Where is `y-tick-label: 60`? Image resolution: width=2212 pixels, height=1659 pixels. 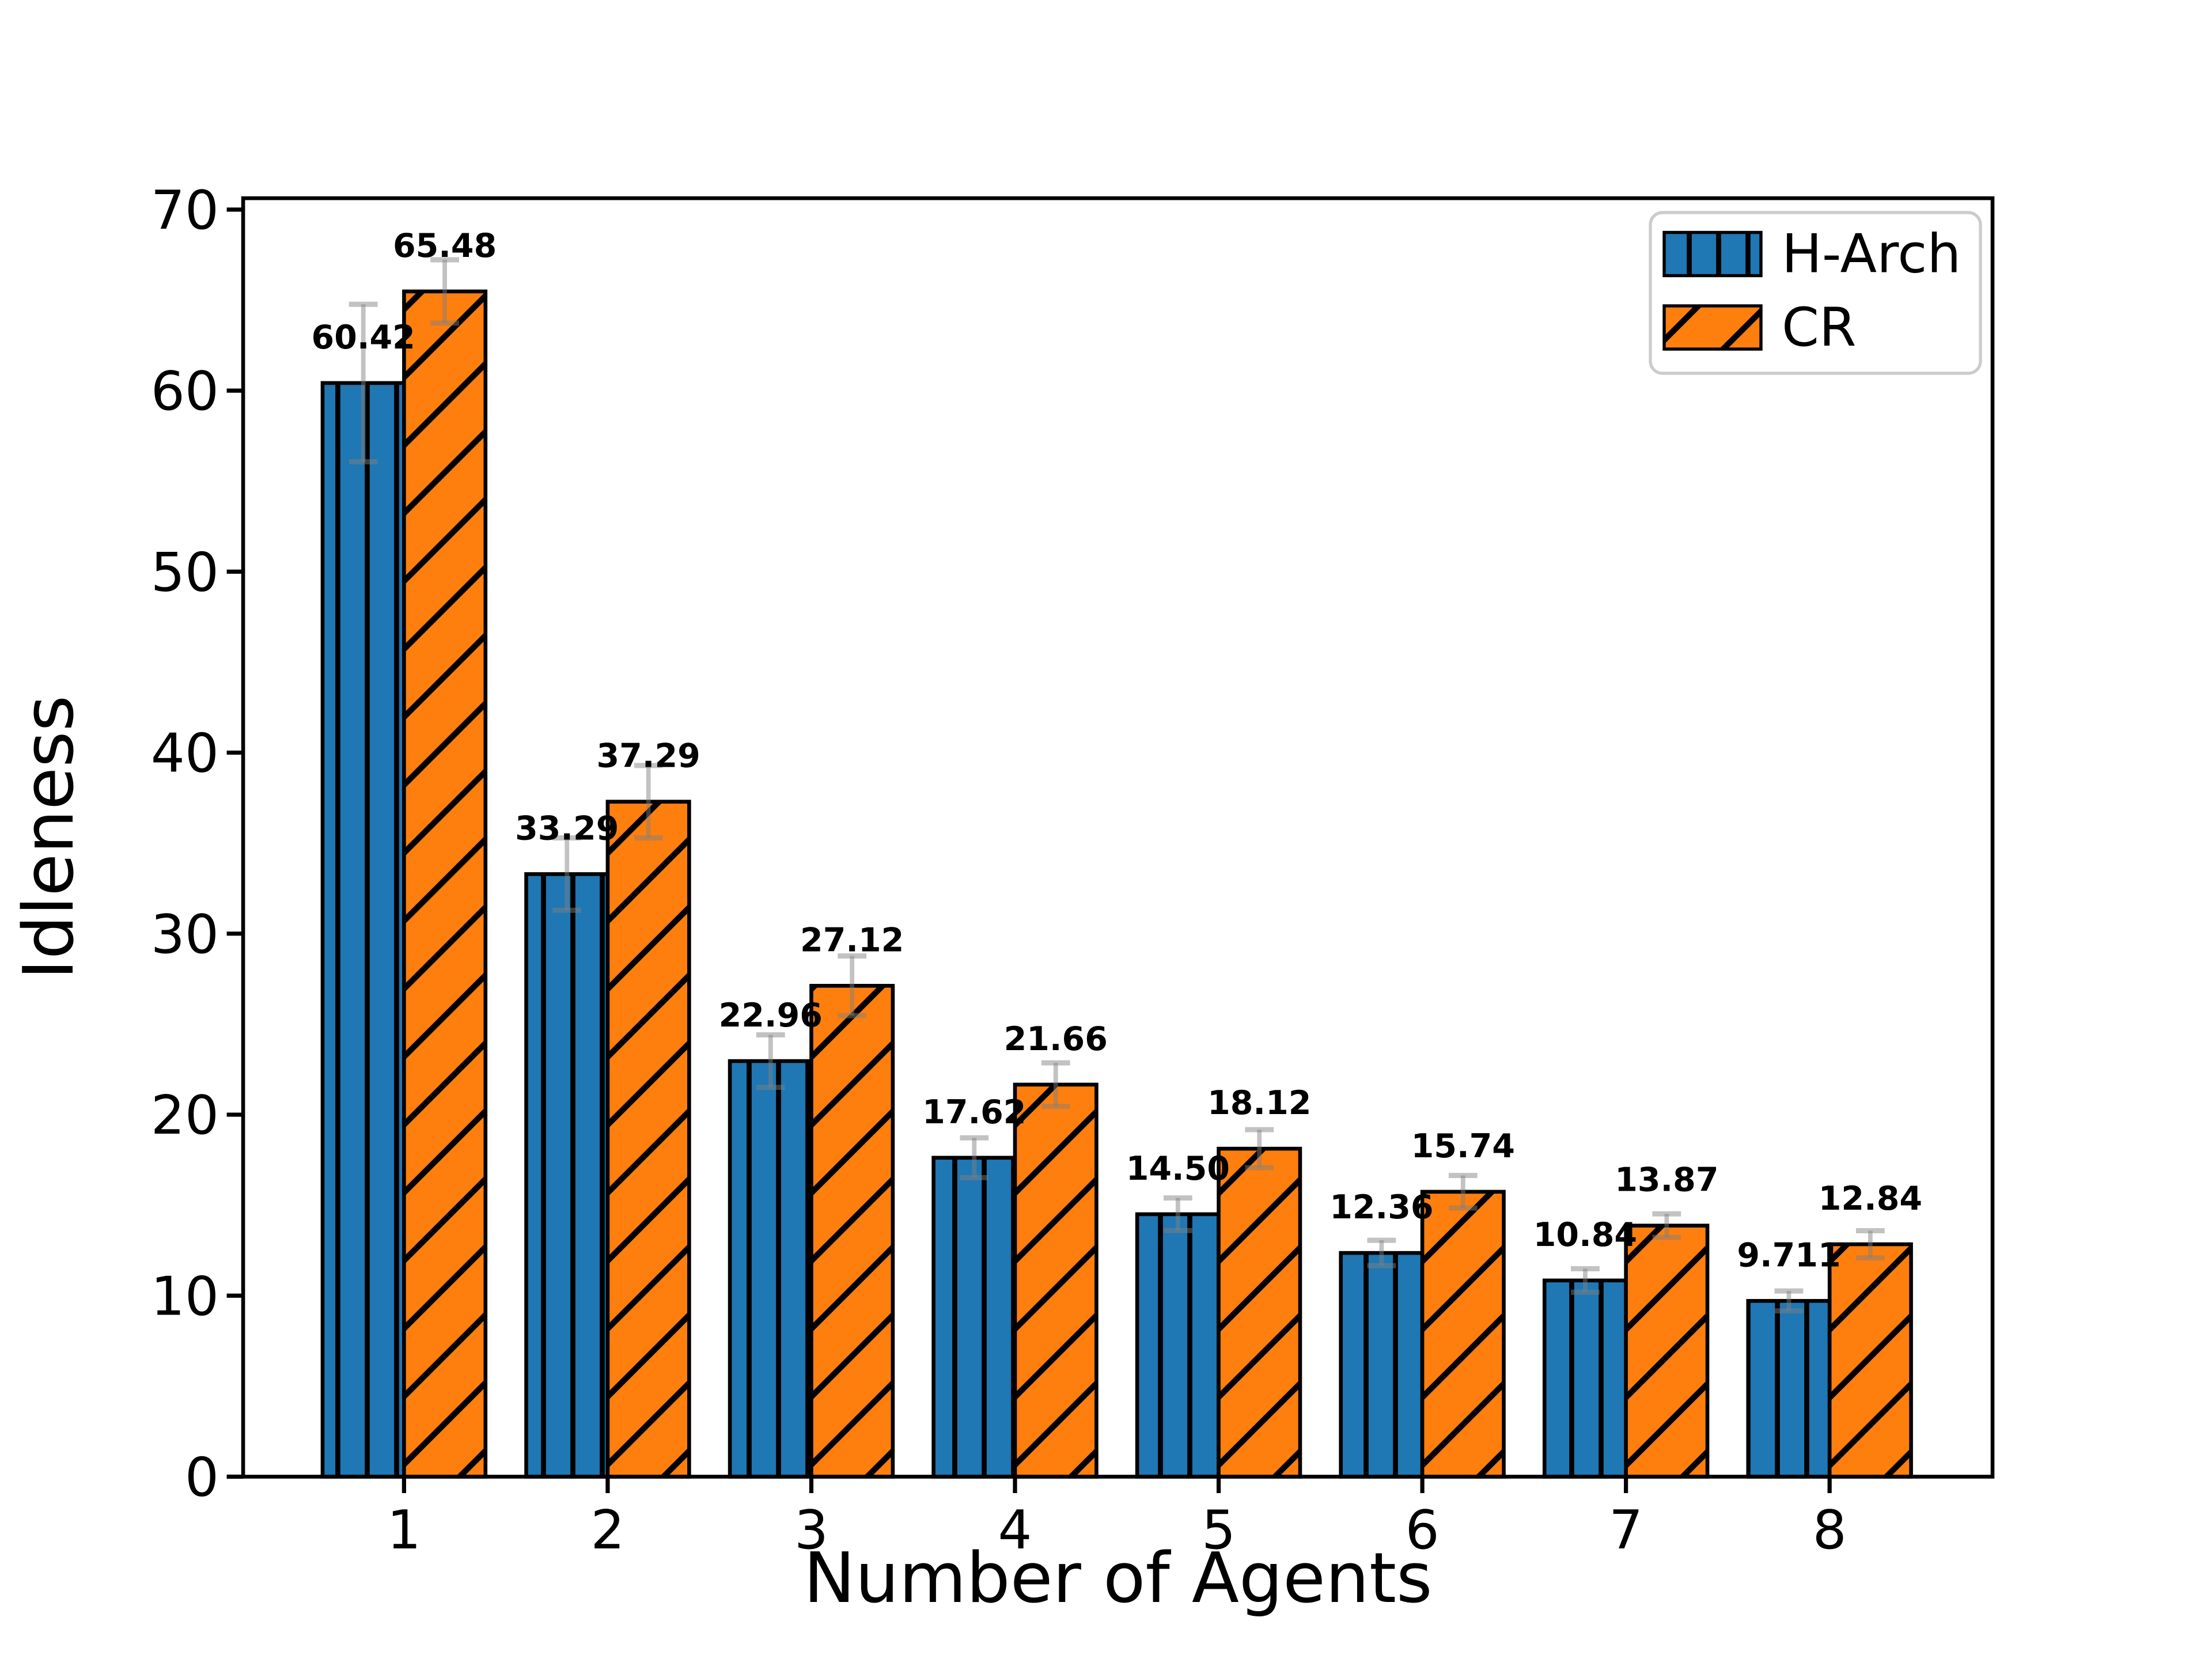 y-tick-label: 60 is located at coordinates (185, 391).